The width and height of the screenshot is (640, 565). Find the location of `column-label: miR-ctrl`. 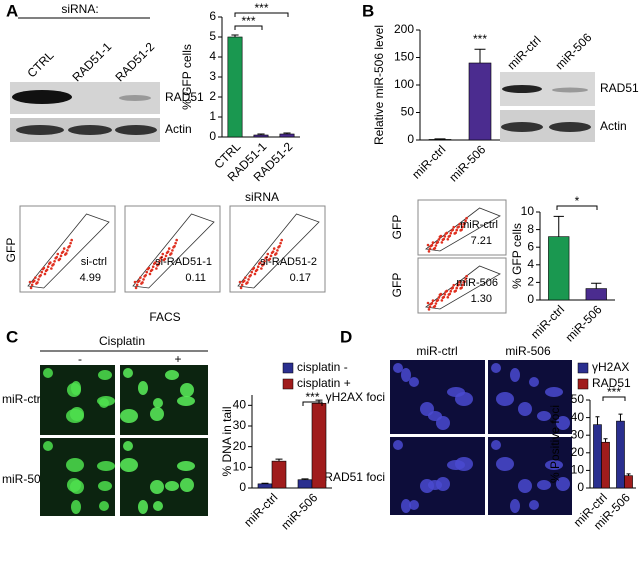

column-label: miR-ctrl is located at coordinates (436, 351).